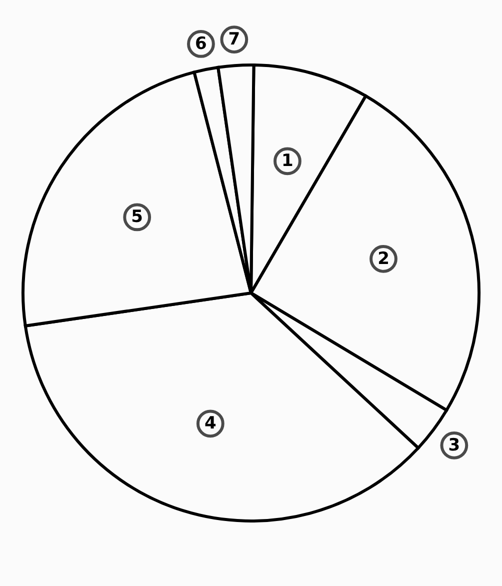 The height and width of the screenshot is (586, 502). I want to click on slice-label: 5, so click(137, 217).